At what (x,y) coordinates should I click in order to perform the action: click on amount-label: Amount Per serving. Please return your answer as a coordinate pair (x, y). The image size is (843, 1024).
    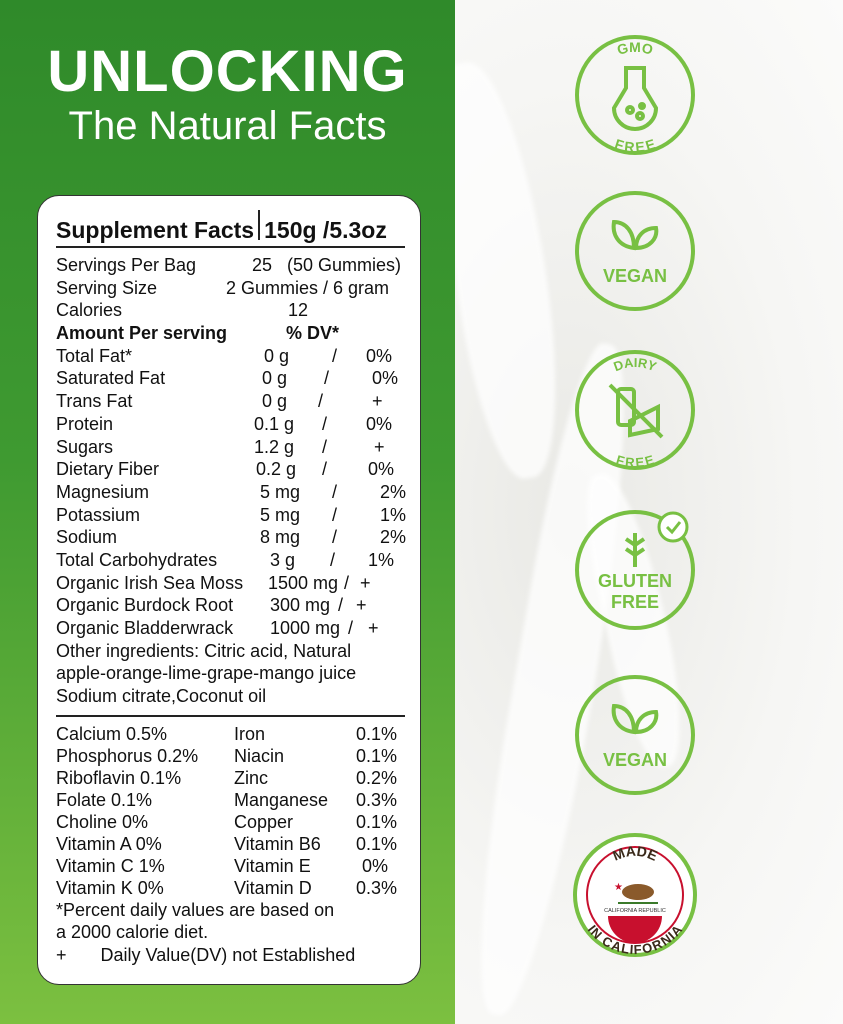
    Looking at the image, I should click on (142, 333).